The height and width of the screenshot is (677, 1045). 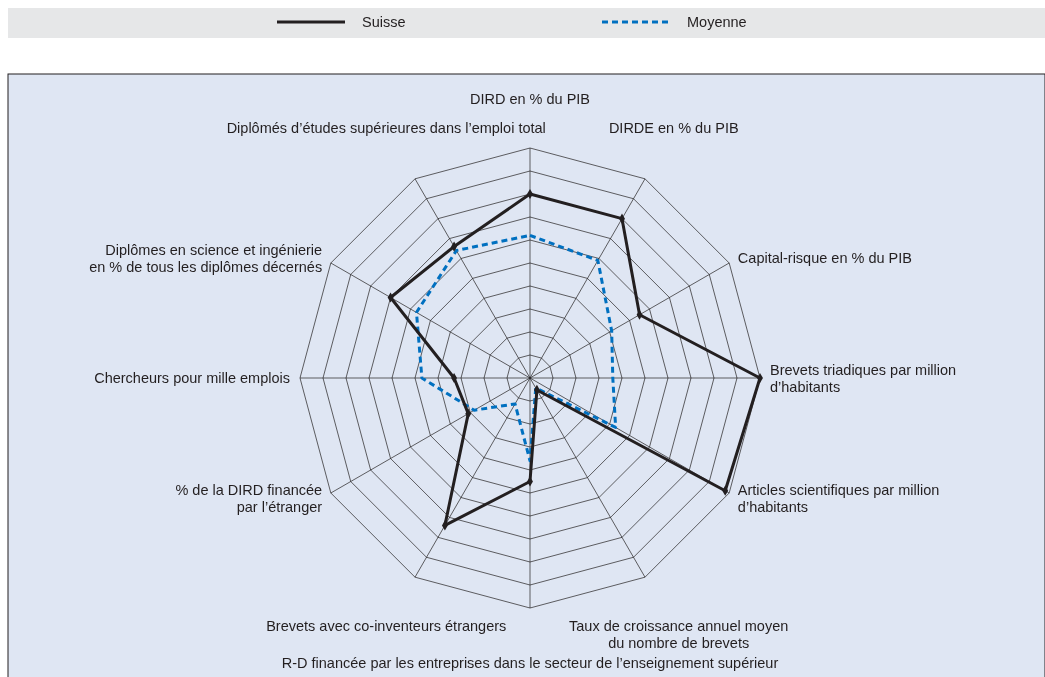 I want to click on spoke-label: % de la DIRD financée par l’étranger, so click(x=249, y=498).